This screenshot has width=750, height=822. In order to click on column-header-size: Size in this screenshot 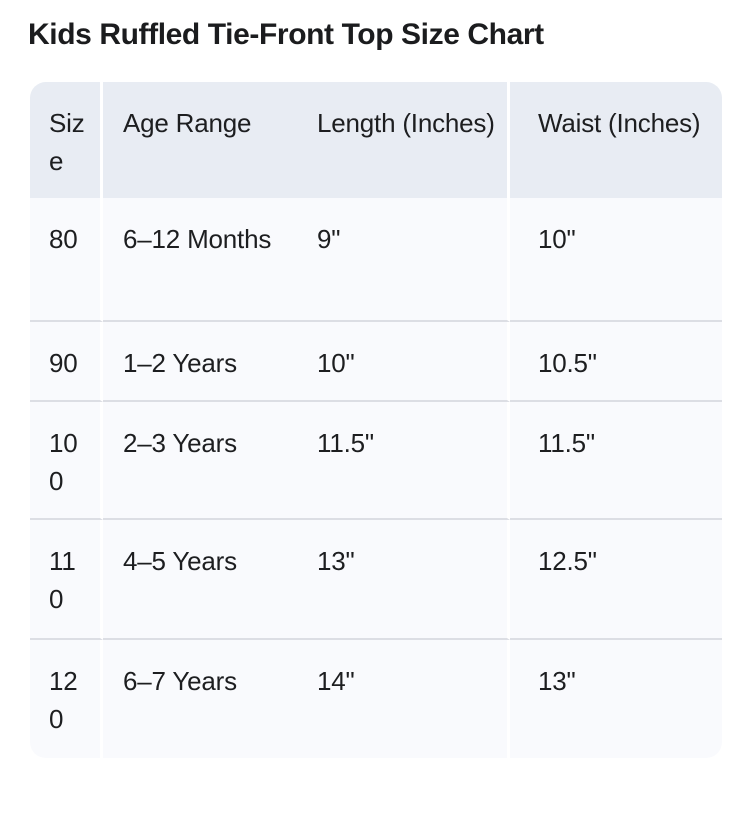, I will do `click(66, 140)`.